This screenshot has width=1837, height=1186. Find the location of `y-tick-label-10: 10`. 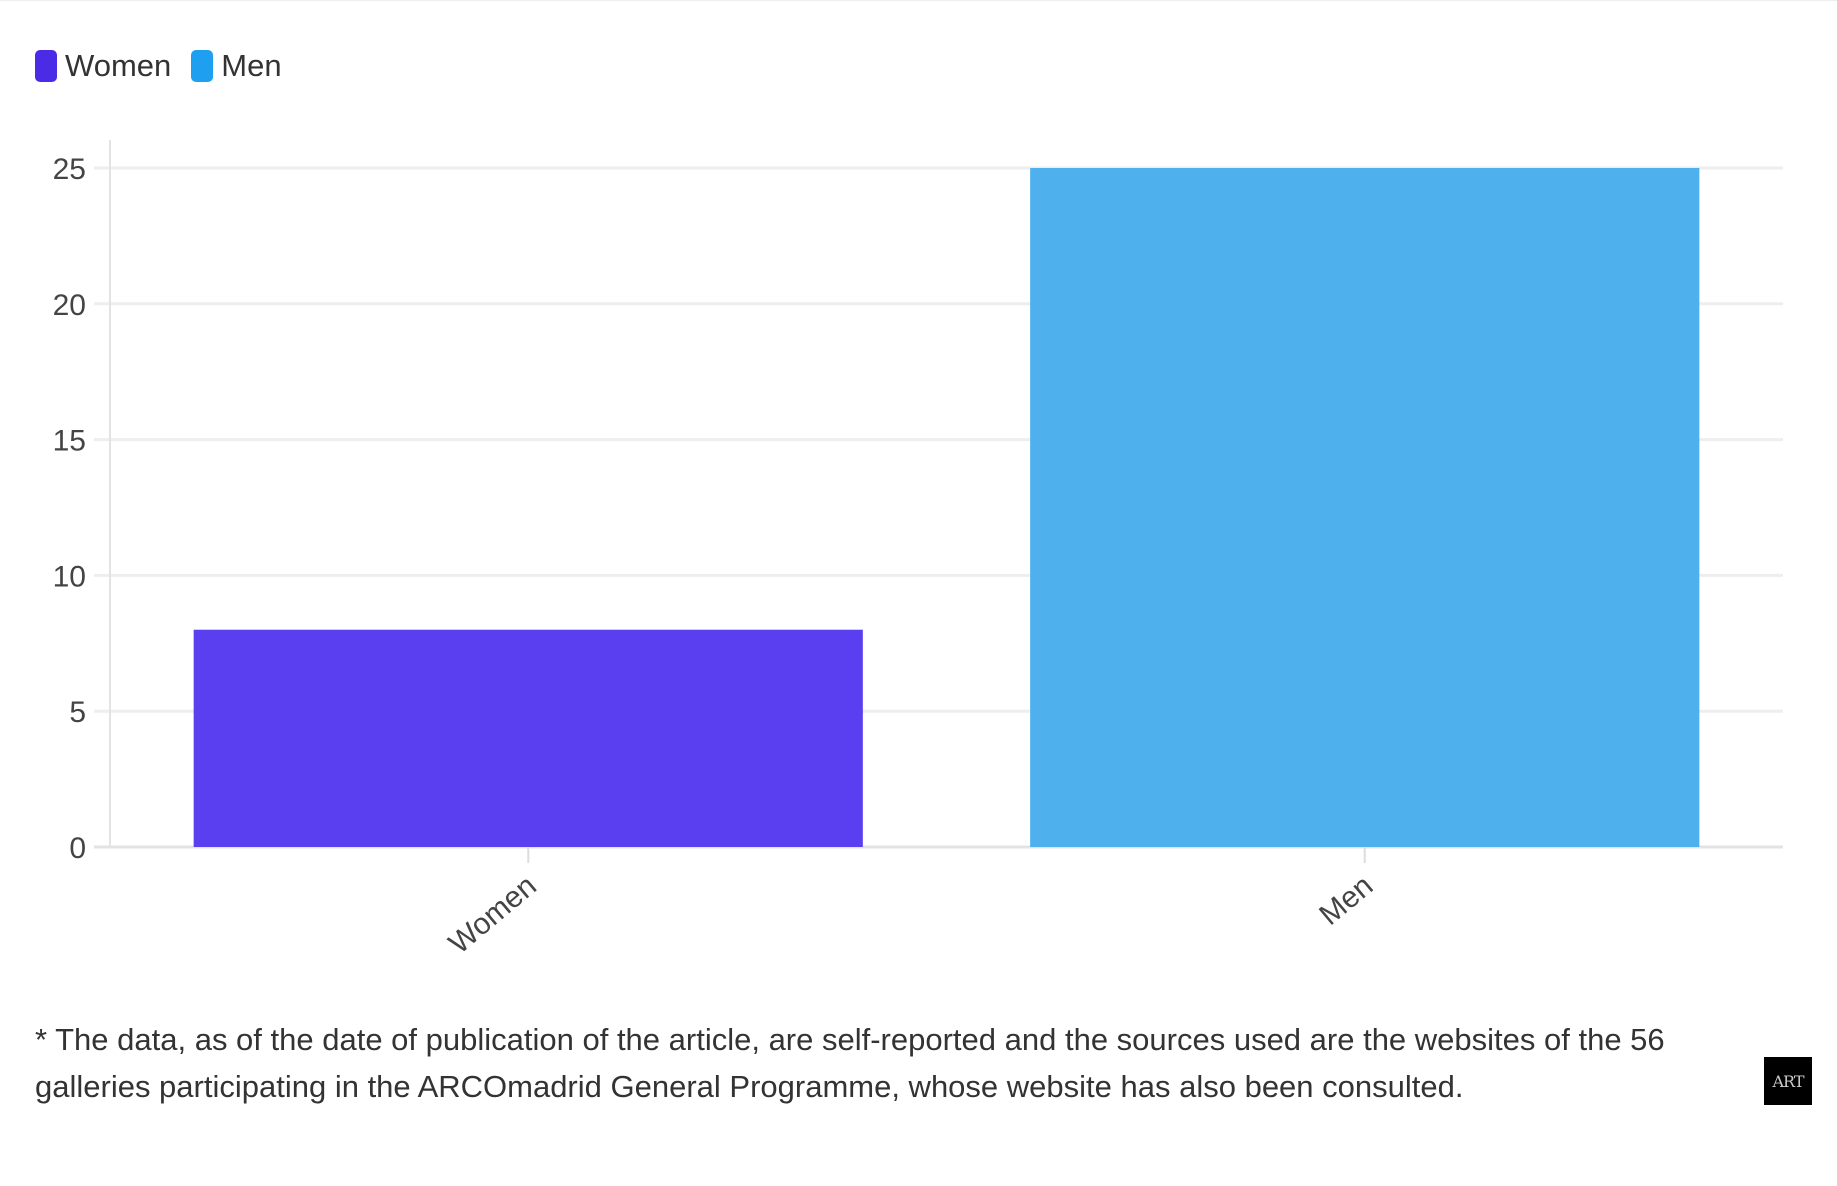

y-tick-label-10: 10 is located at coordinates (69, 576).